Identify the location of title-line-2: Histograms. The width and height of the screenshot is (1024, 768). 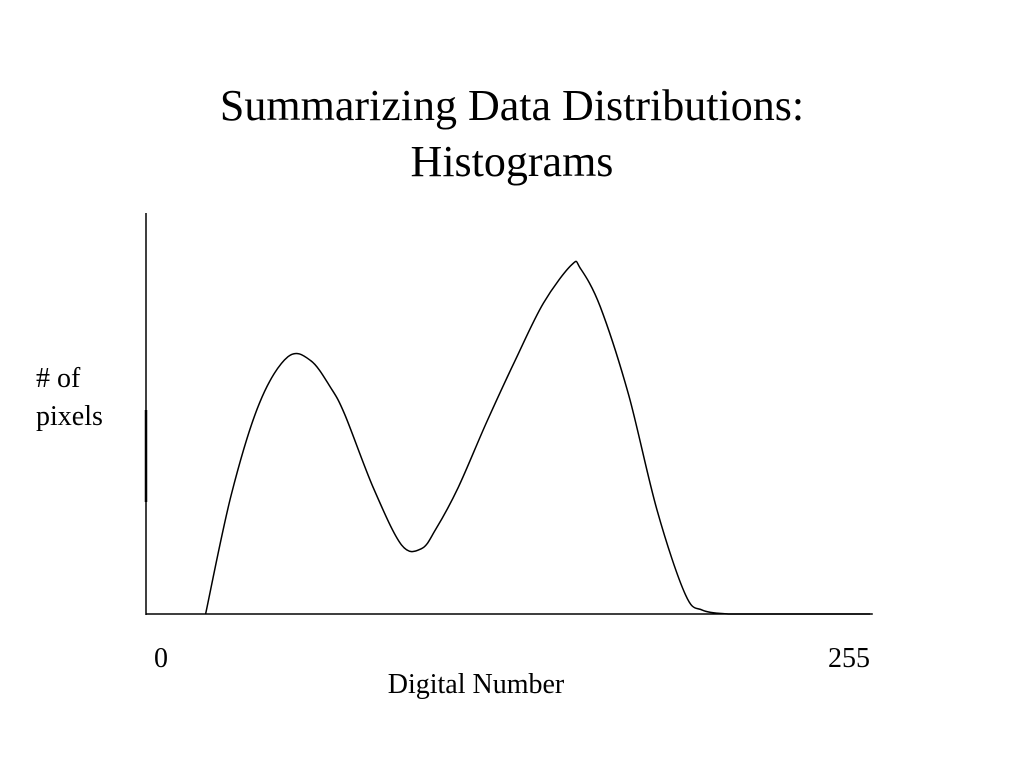
(512, 161).